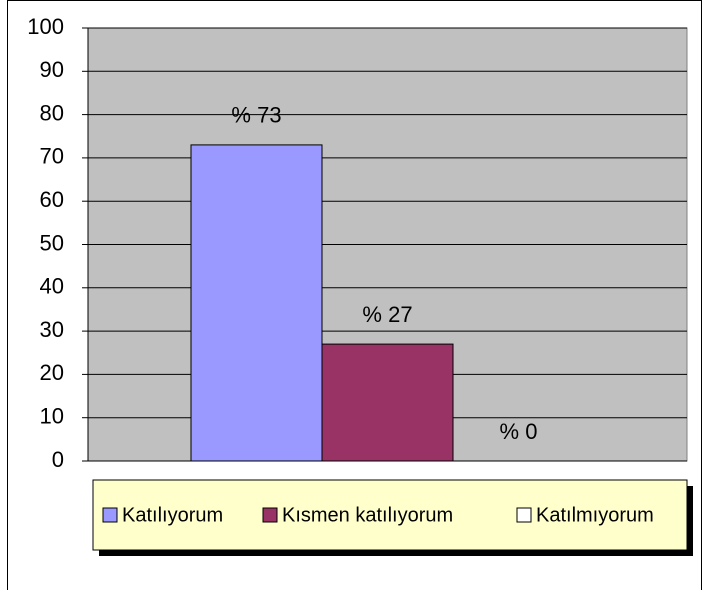  I want to click on y-tick-label: 100, so click(45, 26).